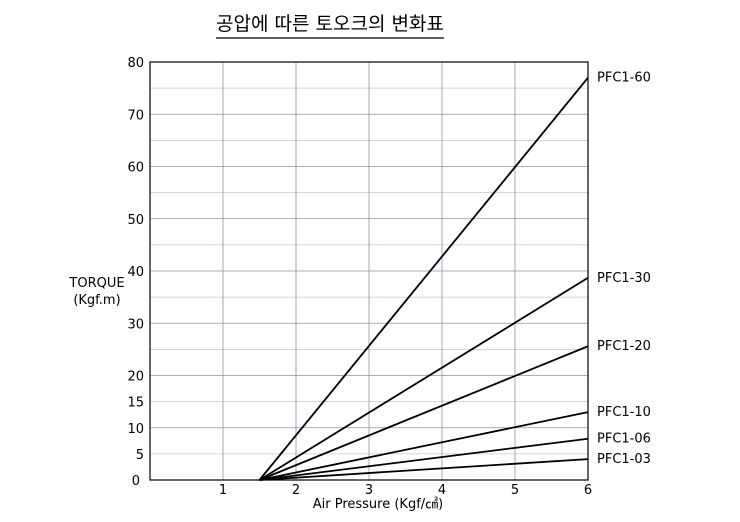 Image resolution: width=740 pixels, height=522 pixels. I want to click on y-tick-label: 15, so click(135, 403).